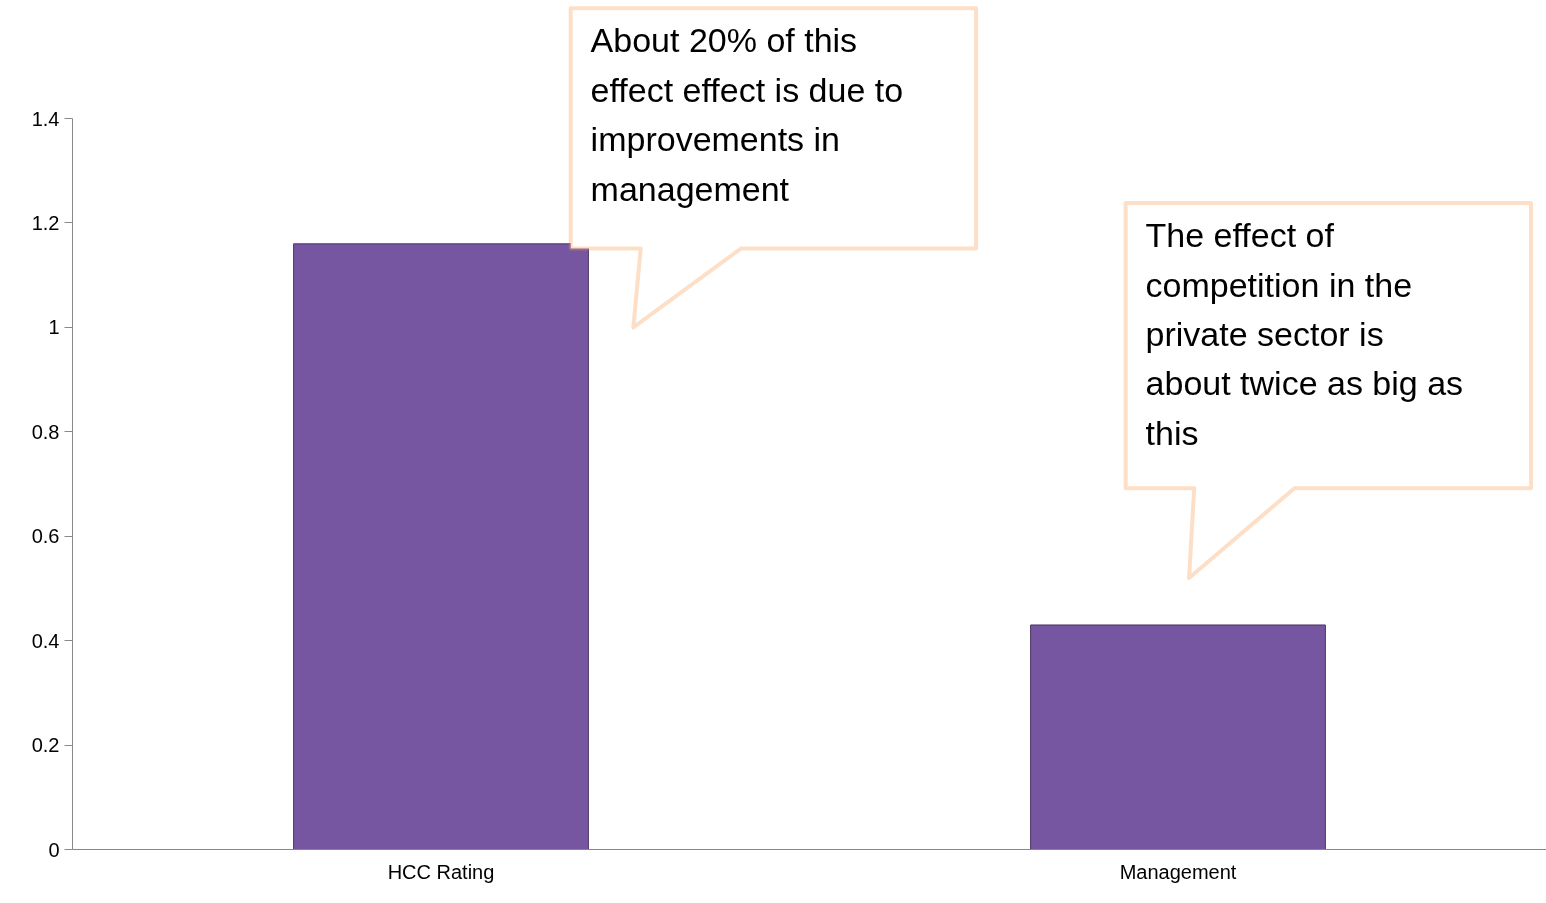 The image size is (1546, 903). I want to click on y-tick-label: 1, so click(54, 327).